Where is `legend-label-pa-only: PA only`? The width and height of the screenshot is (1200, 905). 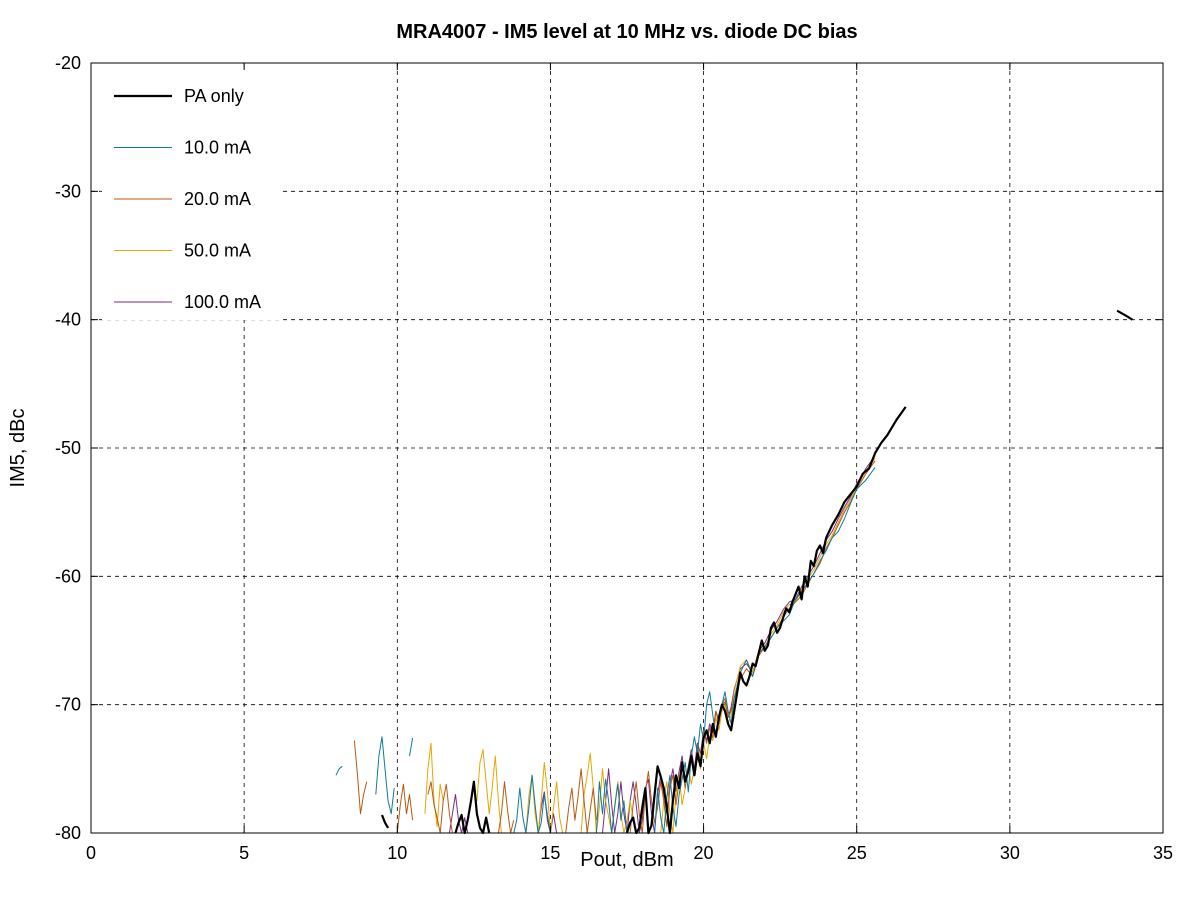 legend-label-pa-only: PA only is located at coordinates (214, 96).